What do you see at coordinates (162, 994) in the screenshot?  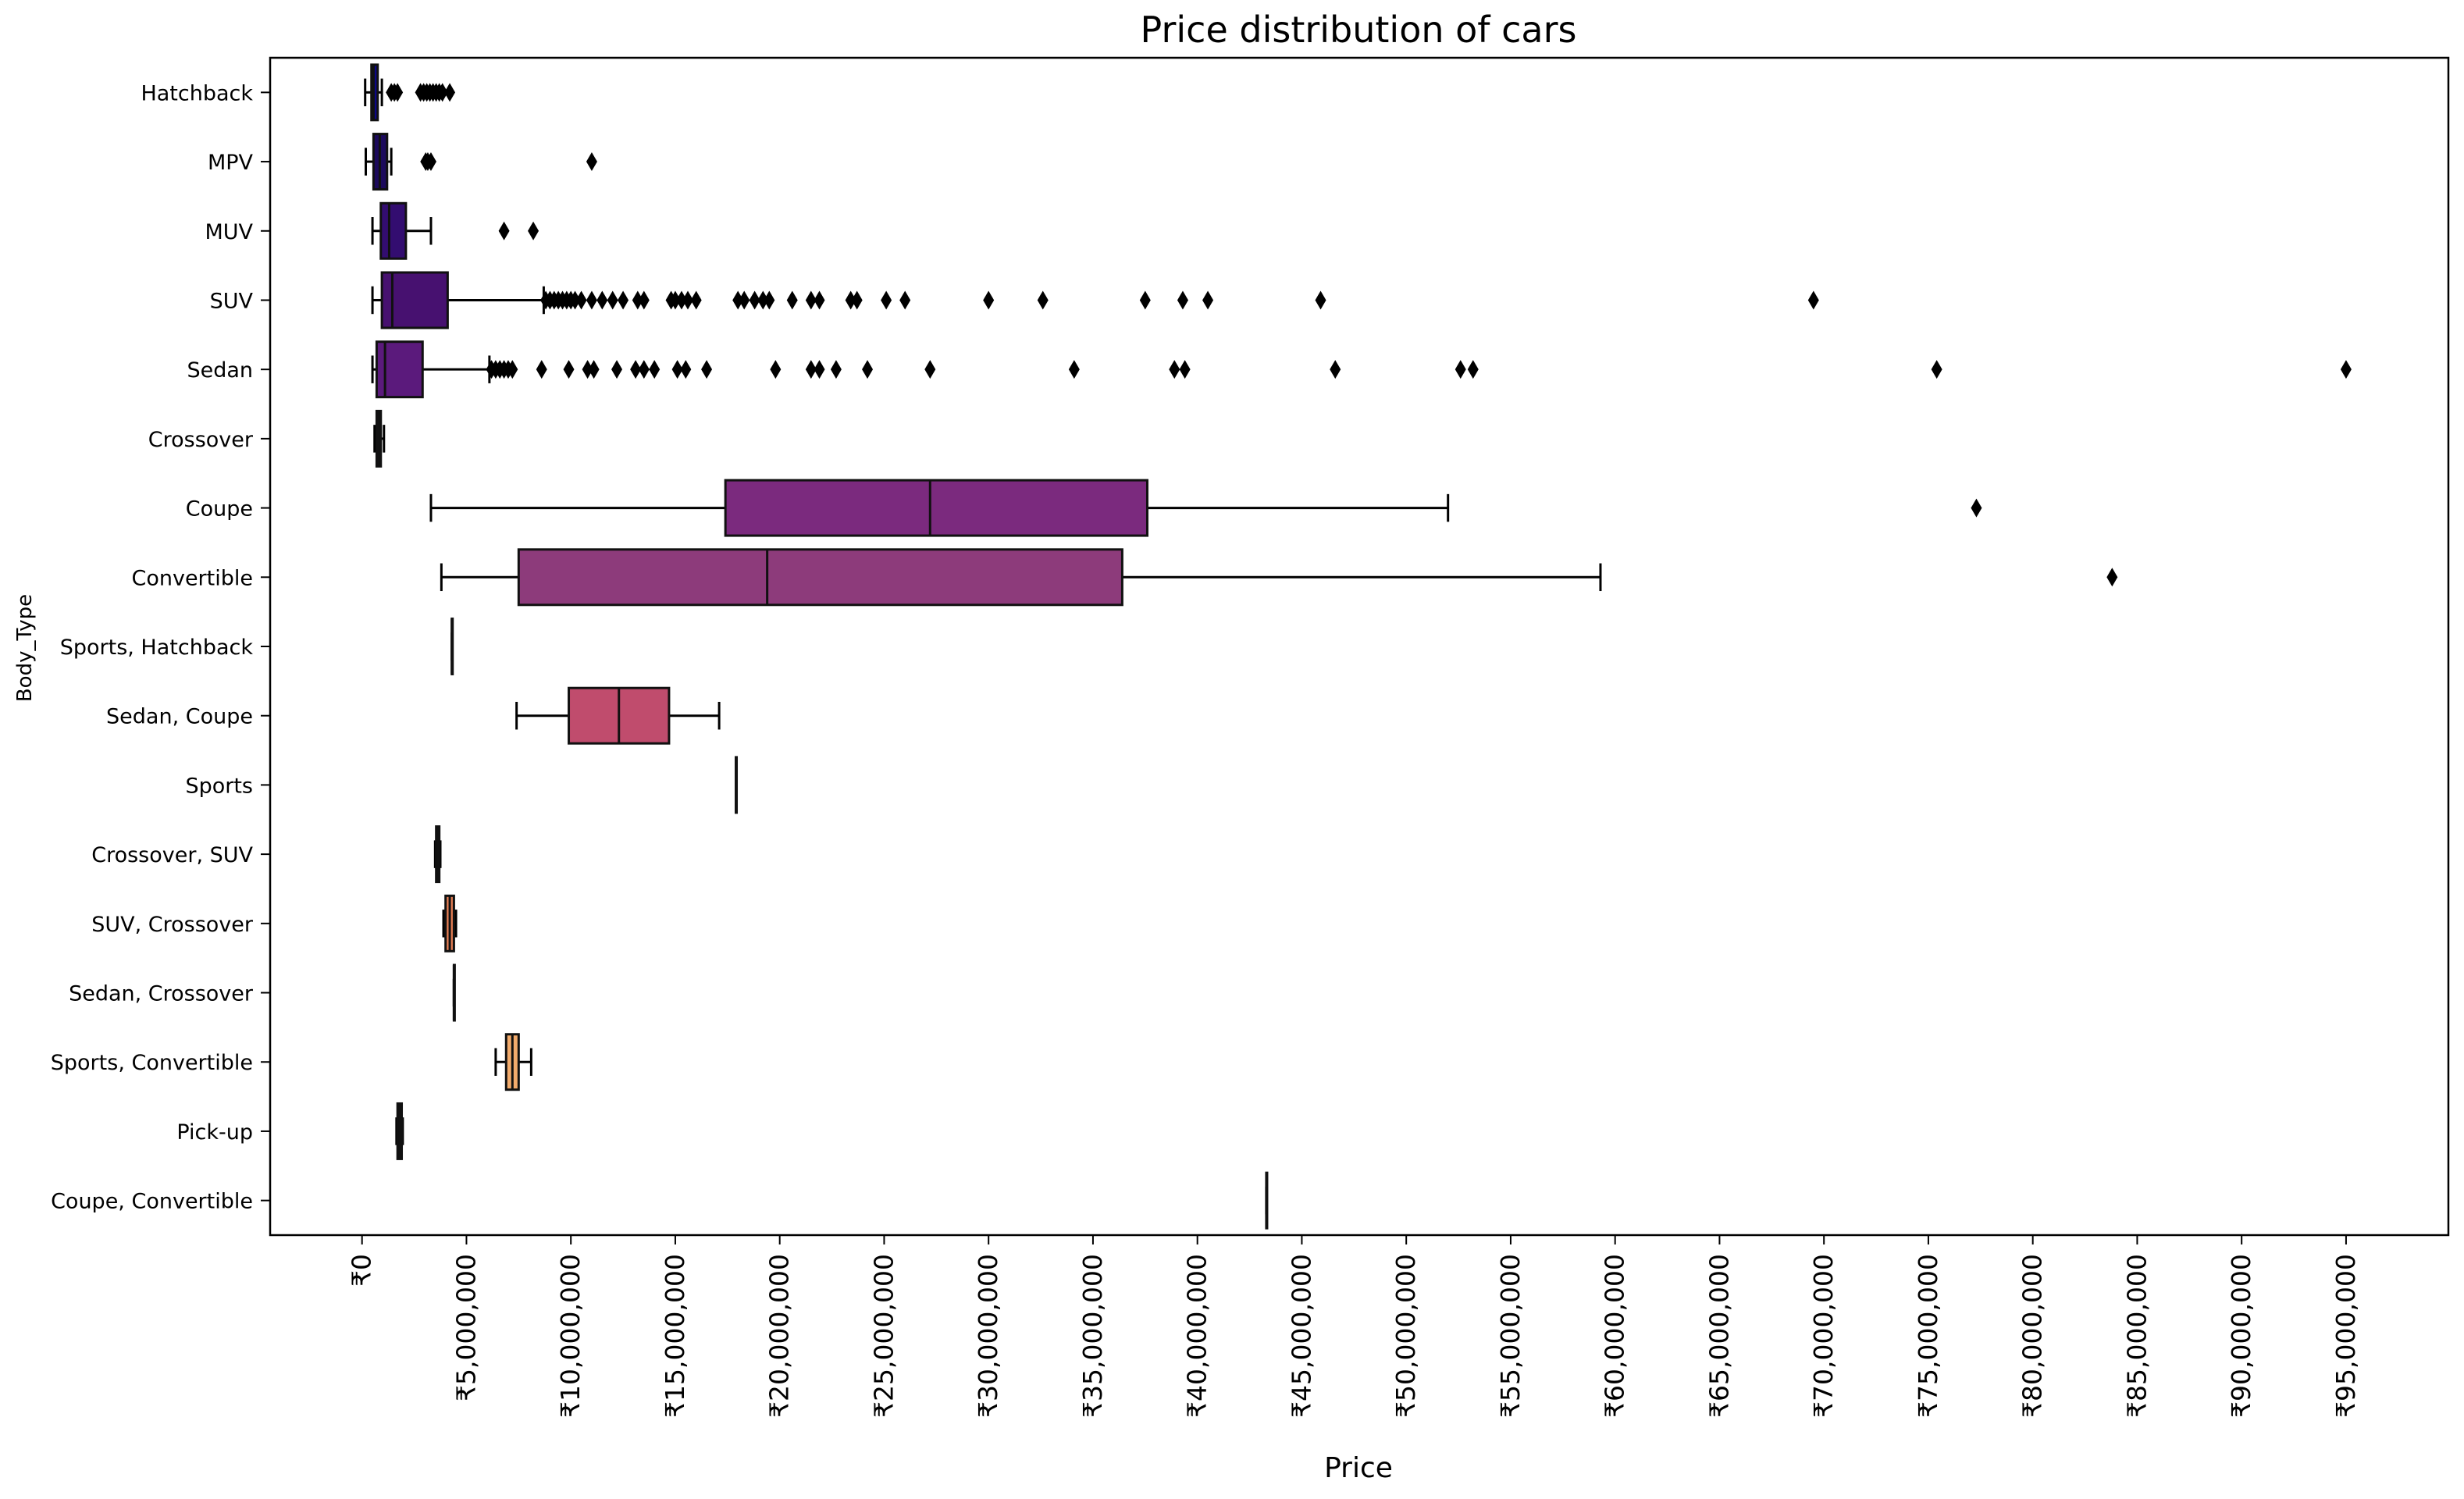 I see `y-tick-label: Sedan, Crossover` at bounding box center [162, 994].